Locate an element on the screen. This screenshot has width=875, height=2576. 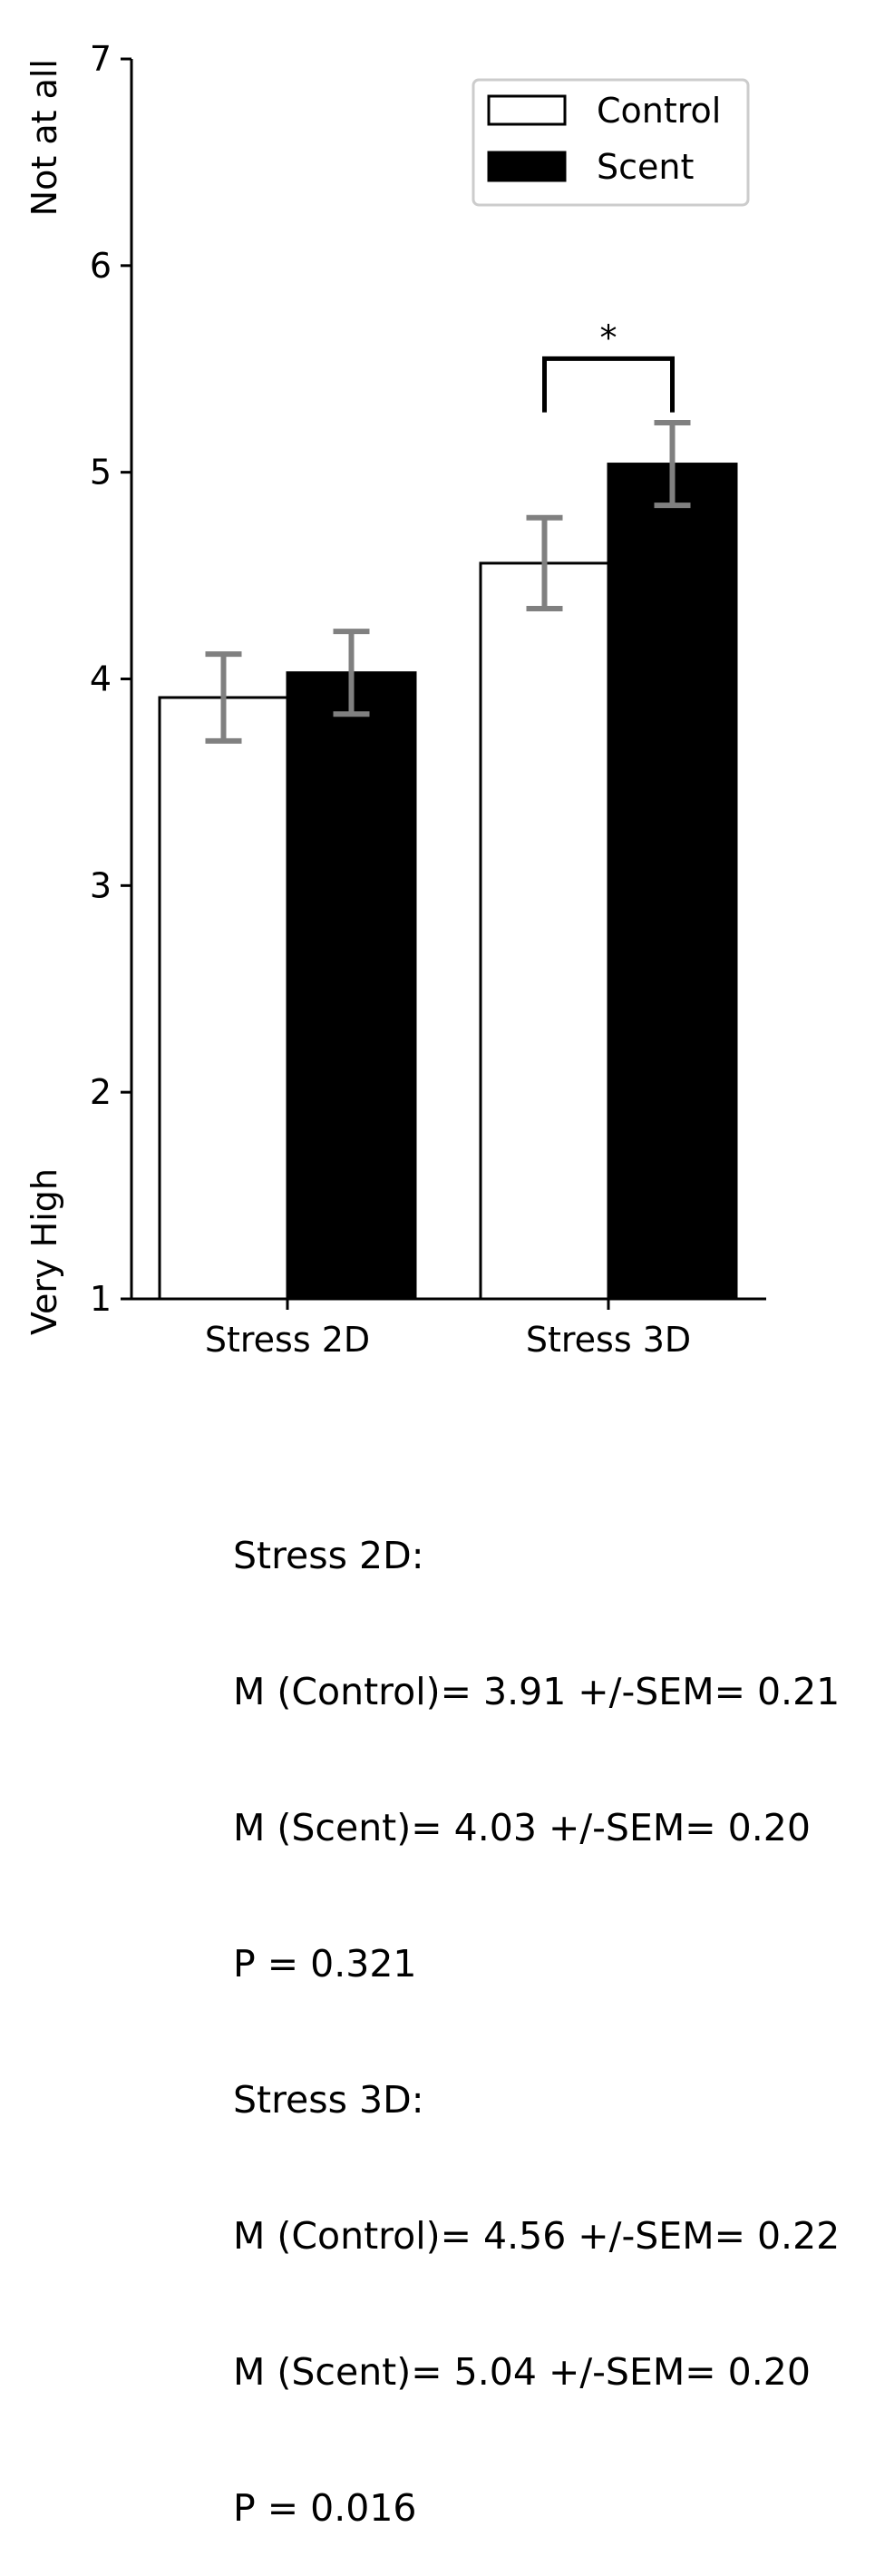
y-tick-label: 7 is located at coordinates (101, 59).